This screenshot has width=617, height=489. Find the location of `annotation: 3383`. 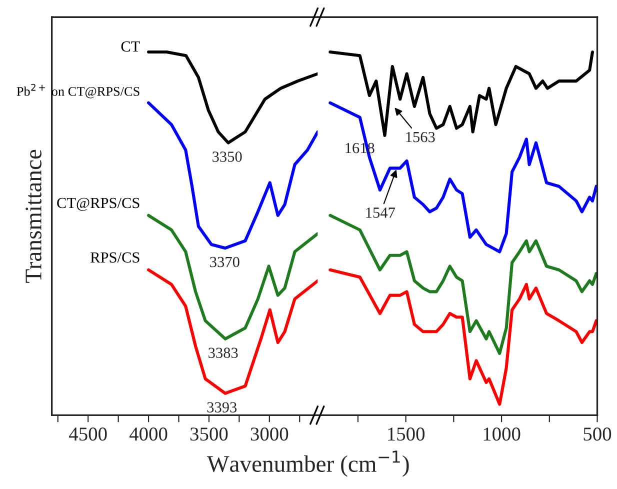

annotation: 3383 is located at coordinates (223, 353).